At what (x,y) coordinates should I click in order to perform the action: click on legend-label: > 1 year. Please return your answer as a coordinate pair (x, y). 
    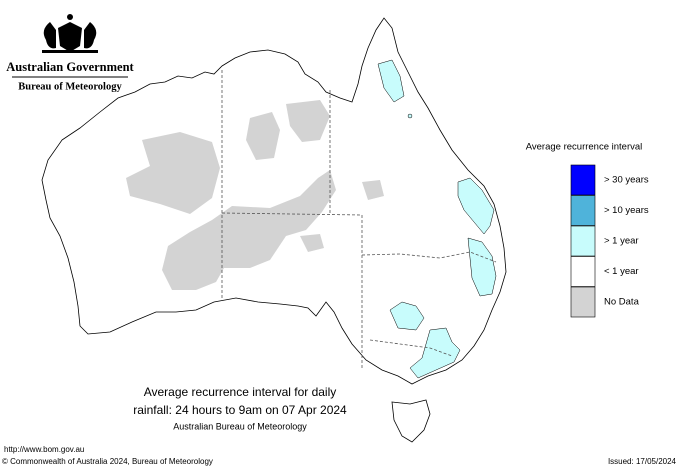
    Looking at the image, I should click on (621, 241).